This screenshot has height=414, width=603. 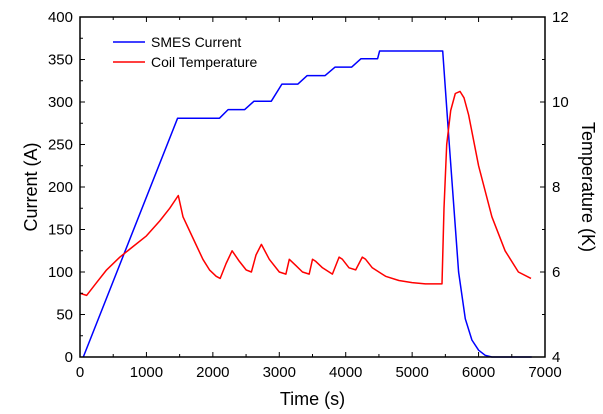 I want to click on legend-label-coil-temperature: Coil Temperature, so click(x=204, y=62).